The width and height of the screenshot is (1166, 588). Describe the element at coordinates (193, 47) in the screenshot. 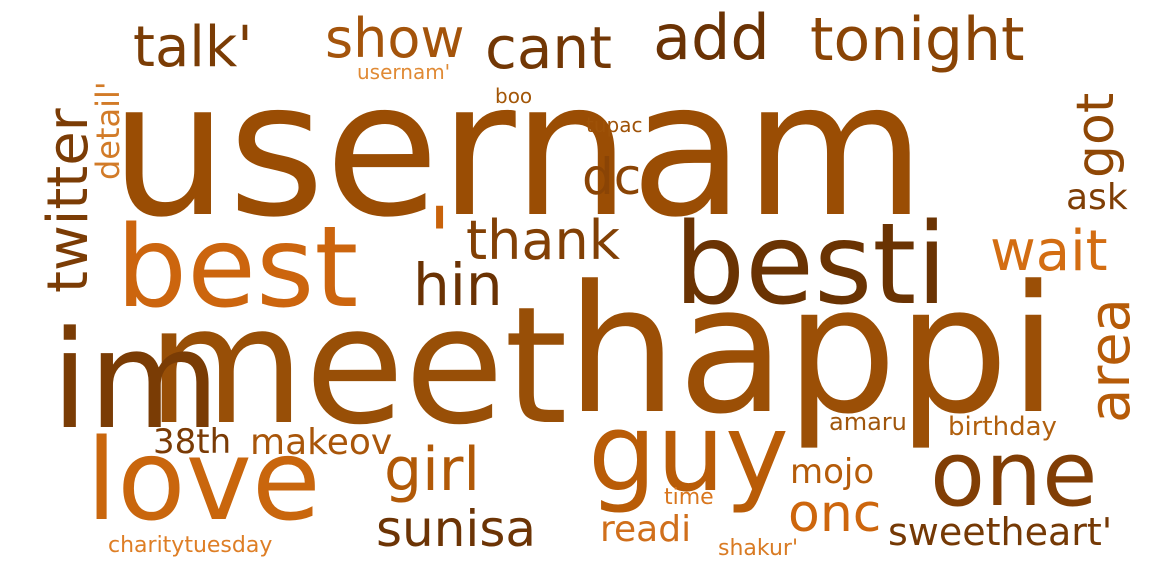

I see `word-talk: talk'` at that location.